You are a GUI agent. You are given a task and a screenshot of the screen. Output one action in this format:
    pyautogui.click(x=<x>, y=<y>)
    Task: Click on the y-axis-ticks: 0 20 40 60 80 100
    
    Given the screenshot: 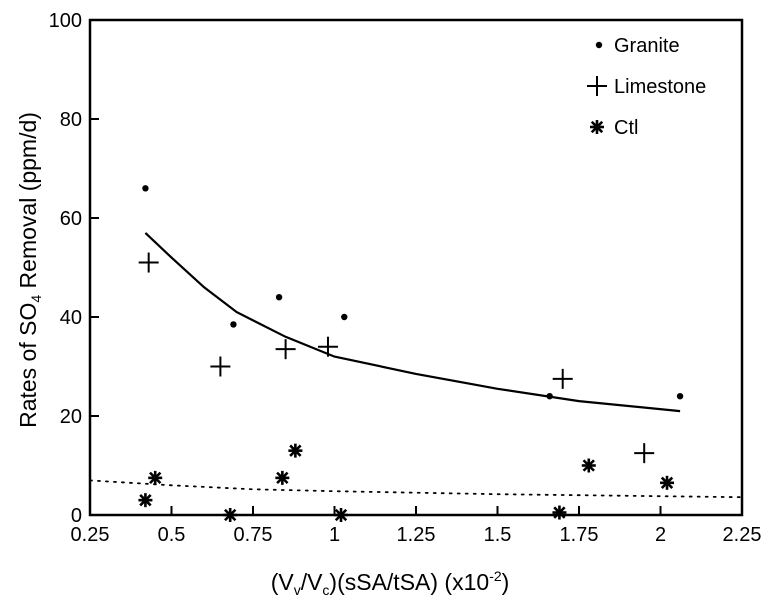 What is the action you would take?
    pyautogui.click(x=74, y=268)
    